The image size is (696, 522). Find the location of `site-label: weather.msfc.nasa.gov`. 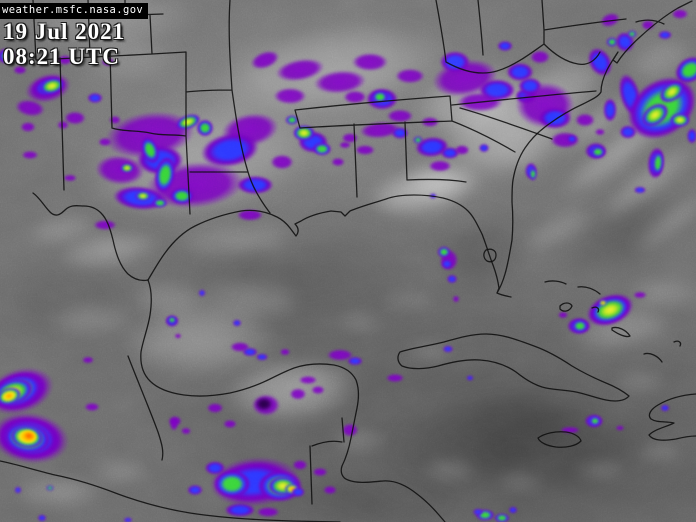

site-label: weather.msfc.nasa.gov is located at coordinates (74, 11).